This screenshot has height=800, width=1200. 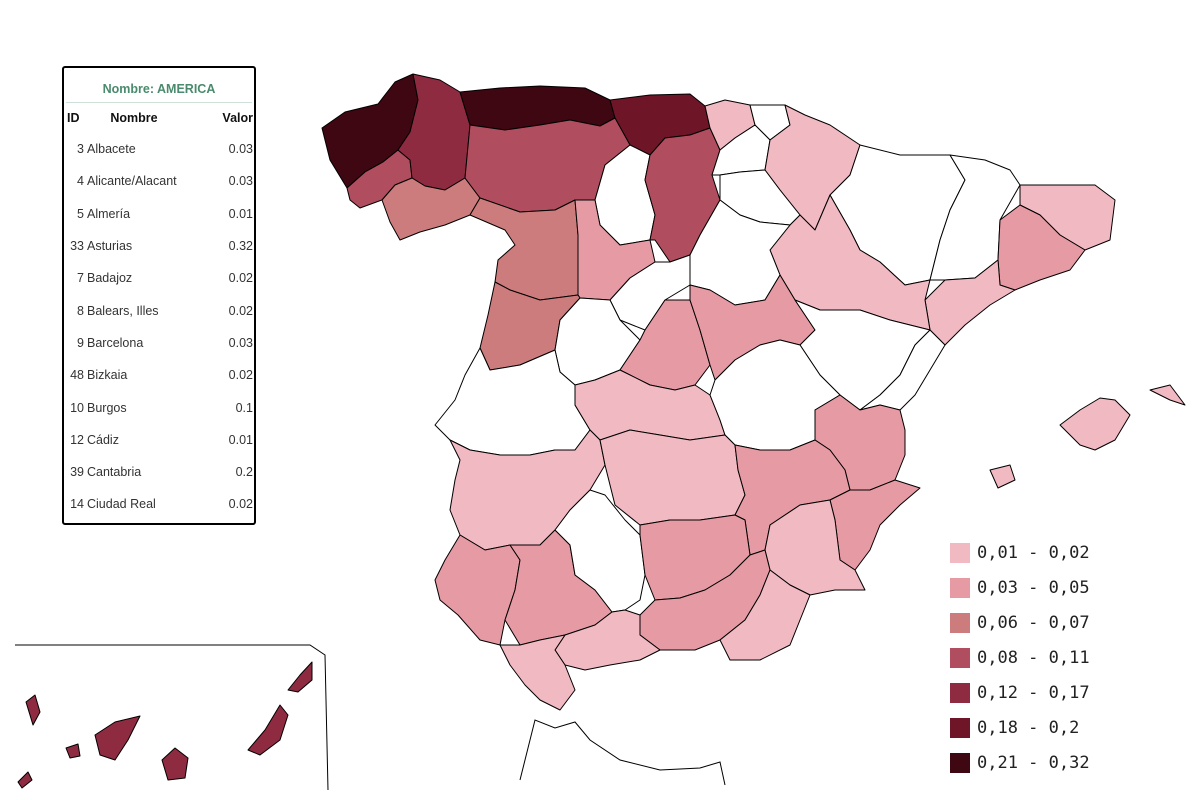 What do you see at coordinates (1041, 247) in the screenshot?
I see `province-barcelona` at bounding box center [1041, 247].